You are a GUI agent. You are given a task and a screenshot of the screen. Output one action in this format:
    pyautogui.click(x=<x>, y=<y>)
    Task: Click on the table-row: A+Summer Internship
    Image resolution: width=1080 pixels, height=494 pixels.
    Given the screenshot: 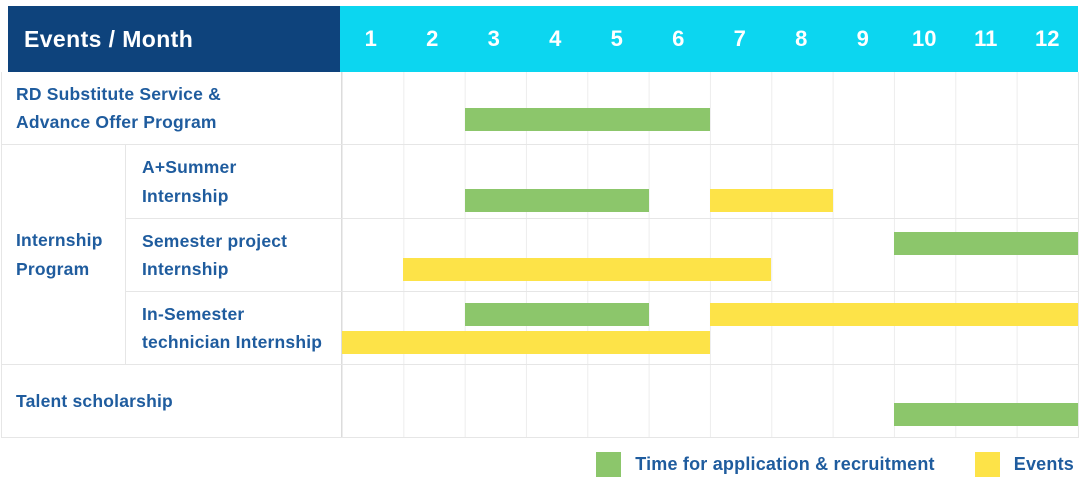 What is the action you would take?
    pyautogui.click(x=602, y=181)
    